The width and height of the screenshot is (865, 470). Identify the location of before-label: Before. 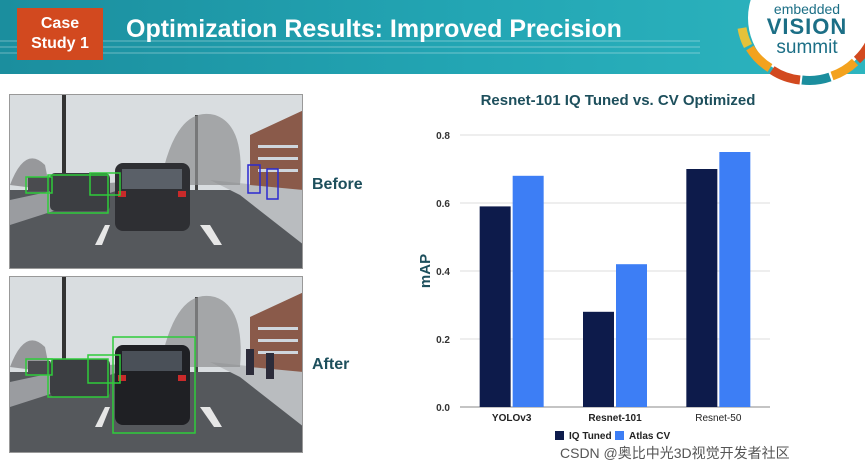
(337, 184).